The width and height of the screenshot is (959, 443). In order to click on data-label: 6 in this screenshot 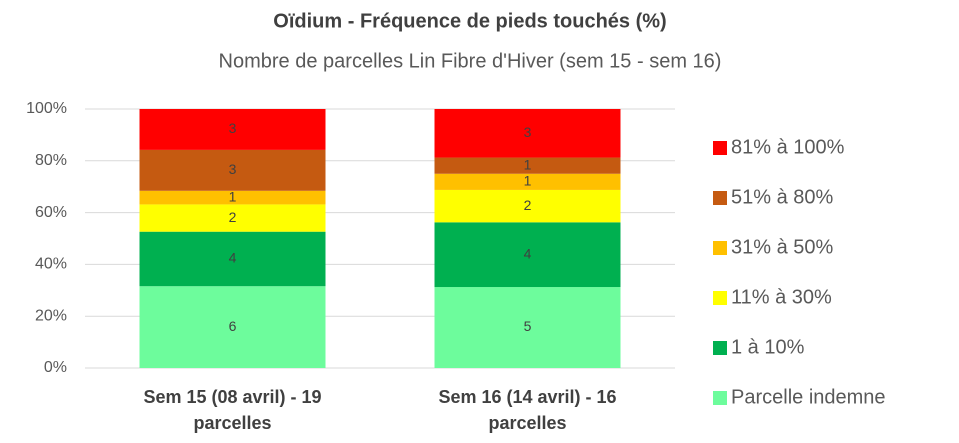, I will do `click(233, 326)`.